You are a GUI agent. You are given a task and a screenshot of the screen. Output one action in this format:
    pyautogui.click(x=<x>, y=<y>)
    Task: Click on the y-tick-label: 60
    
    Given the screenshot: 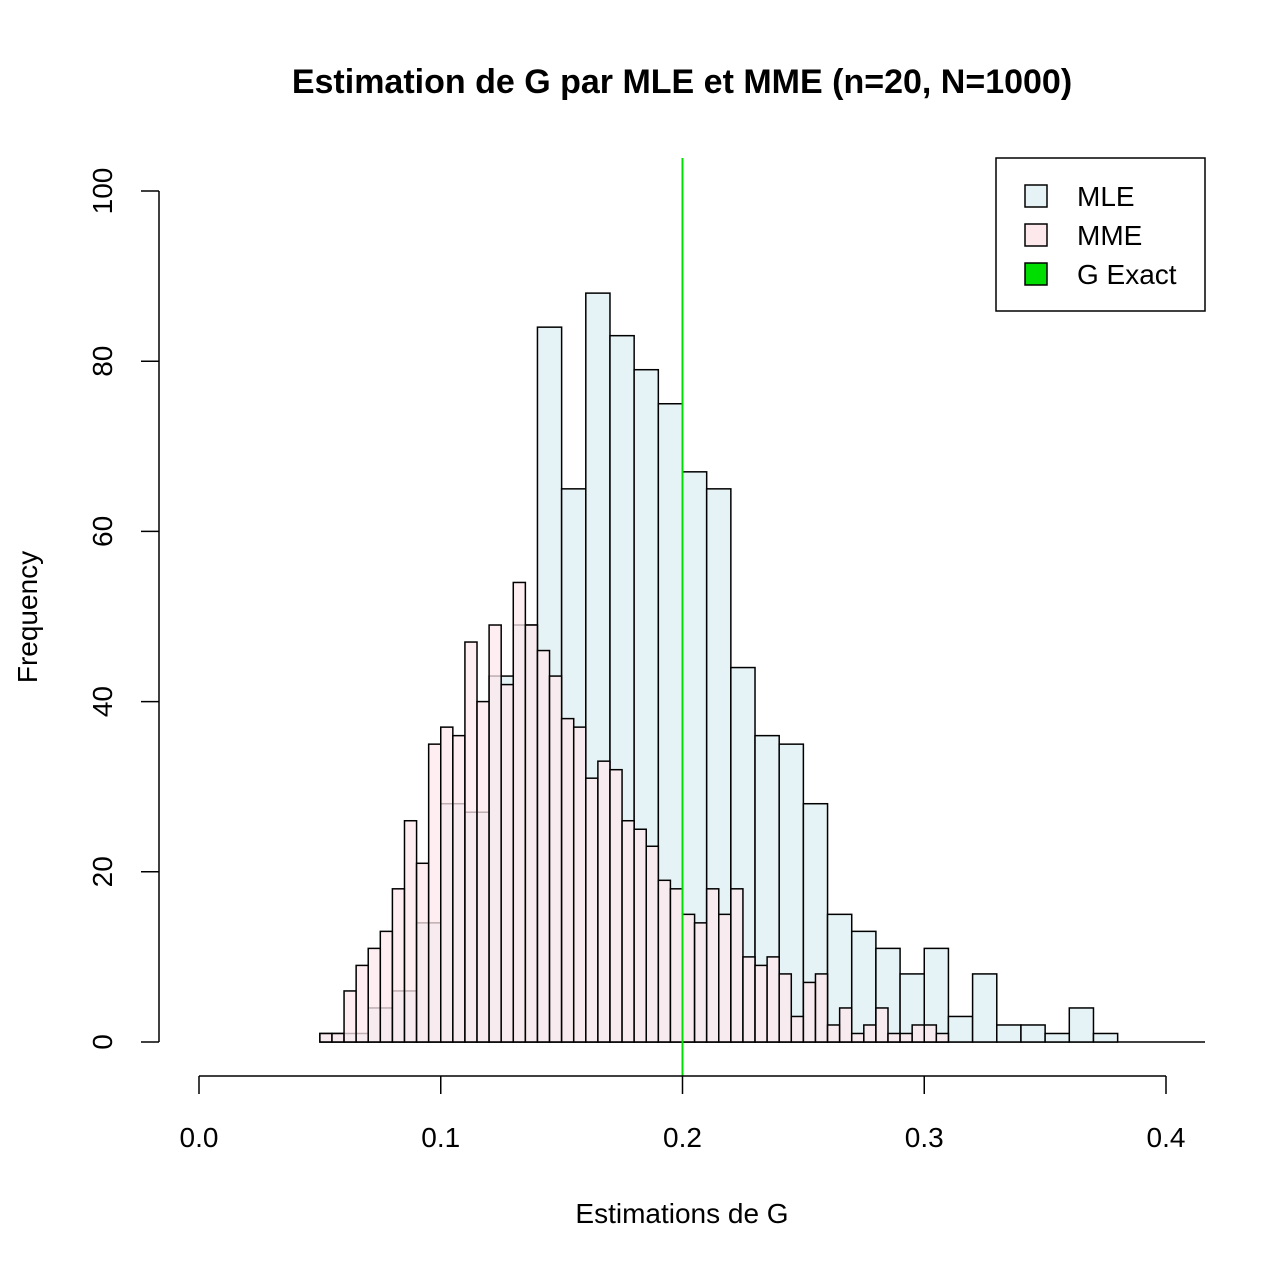 What is the action you would take?
    pyautogui.click(x=102, y=531)
    